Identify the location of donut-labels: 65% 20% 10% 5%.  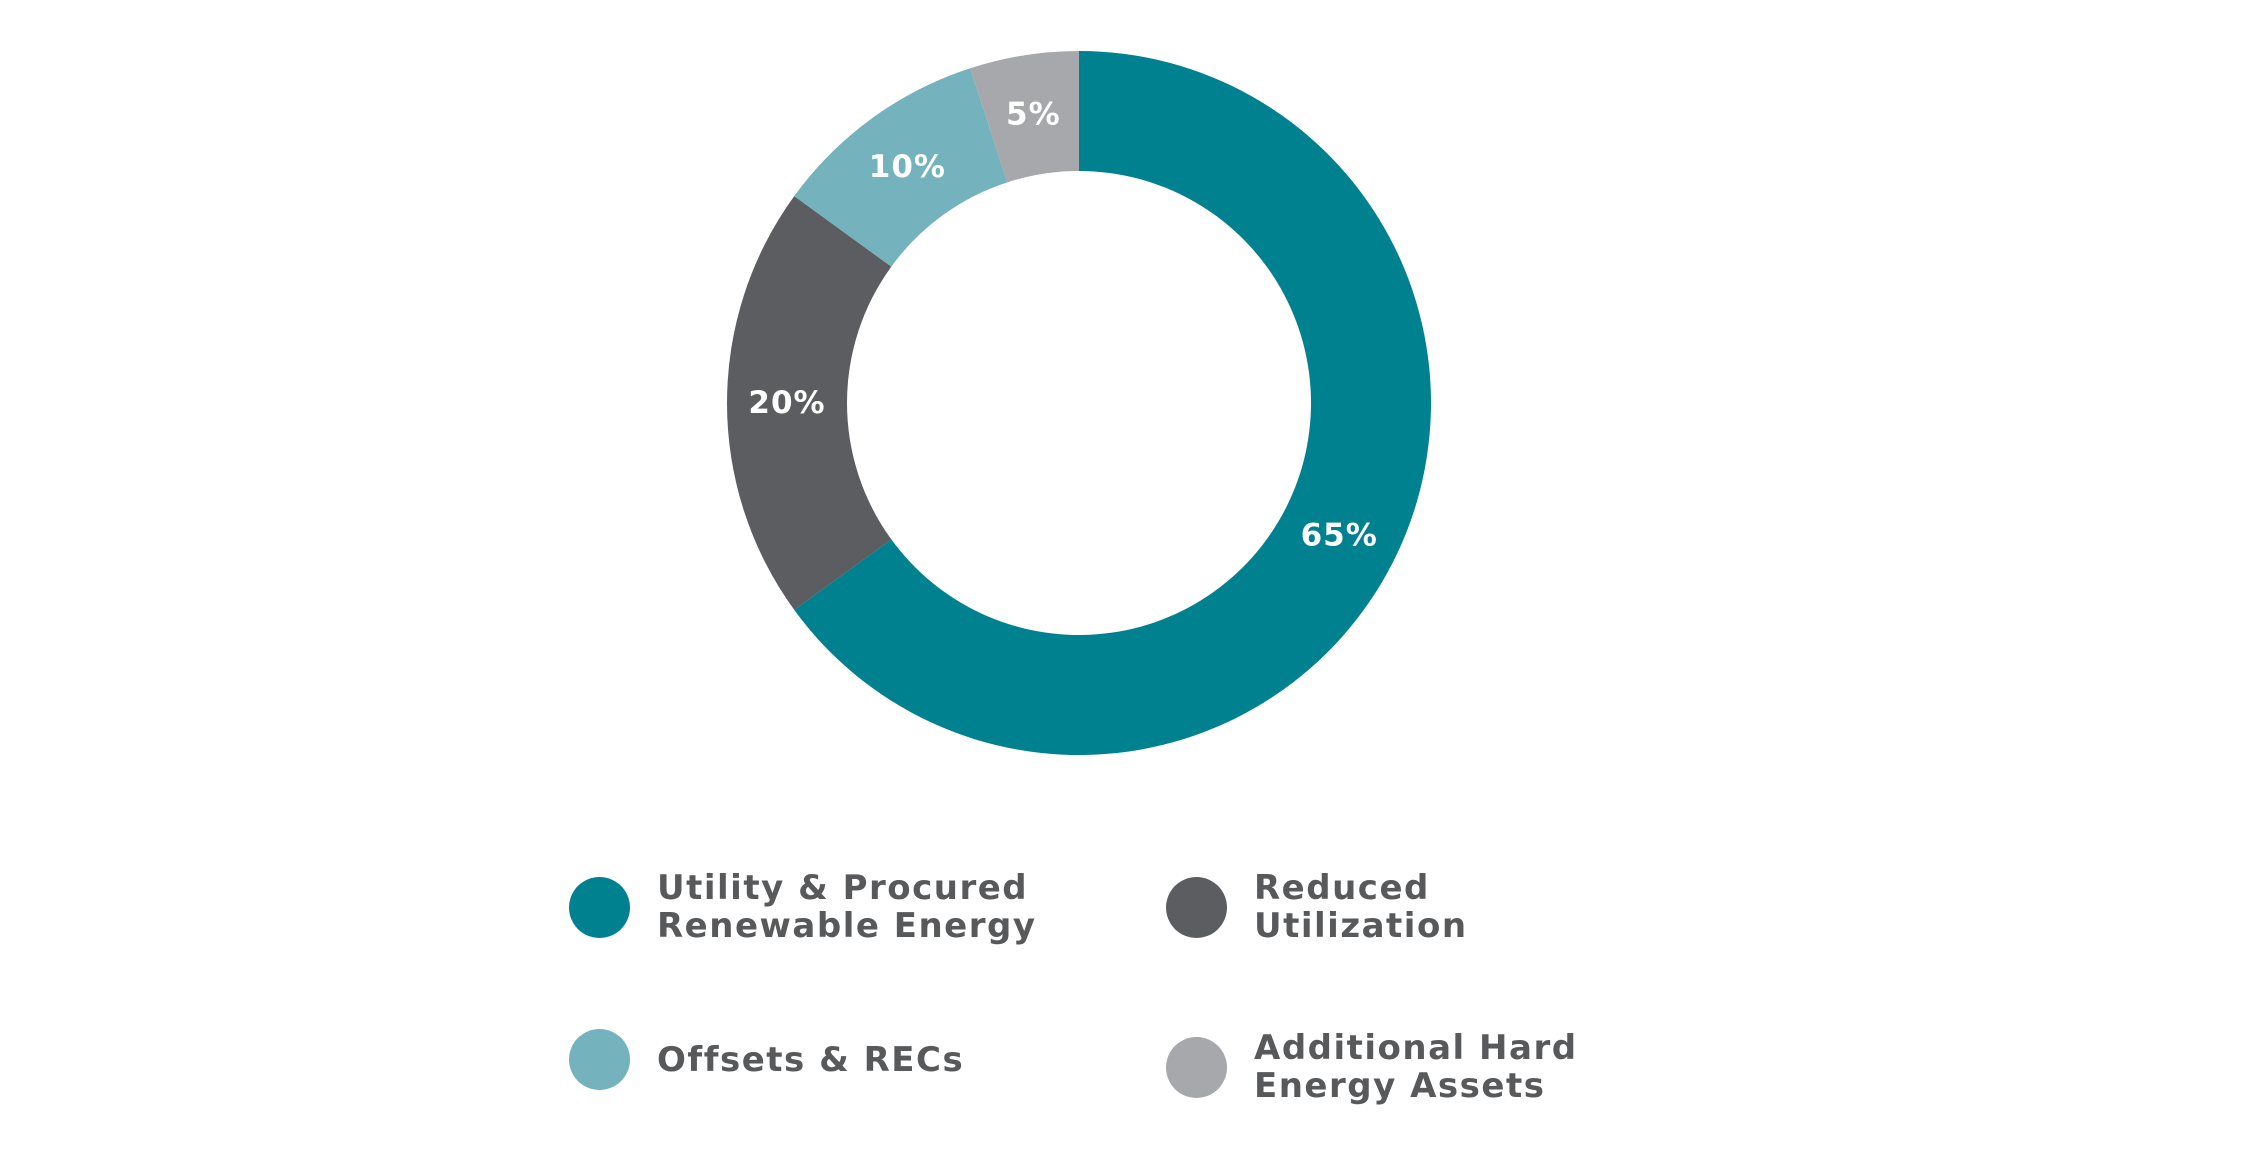
(1063, 325).